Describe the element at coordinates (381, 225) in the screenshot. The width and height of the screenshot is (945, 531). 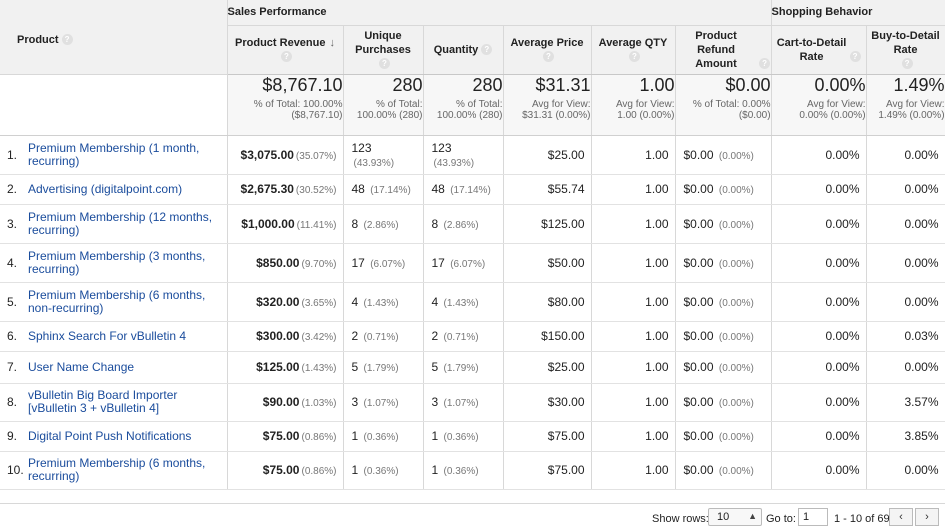
I see `unique-percent: (2.86%)` at that location.